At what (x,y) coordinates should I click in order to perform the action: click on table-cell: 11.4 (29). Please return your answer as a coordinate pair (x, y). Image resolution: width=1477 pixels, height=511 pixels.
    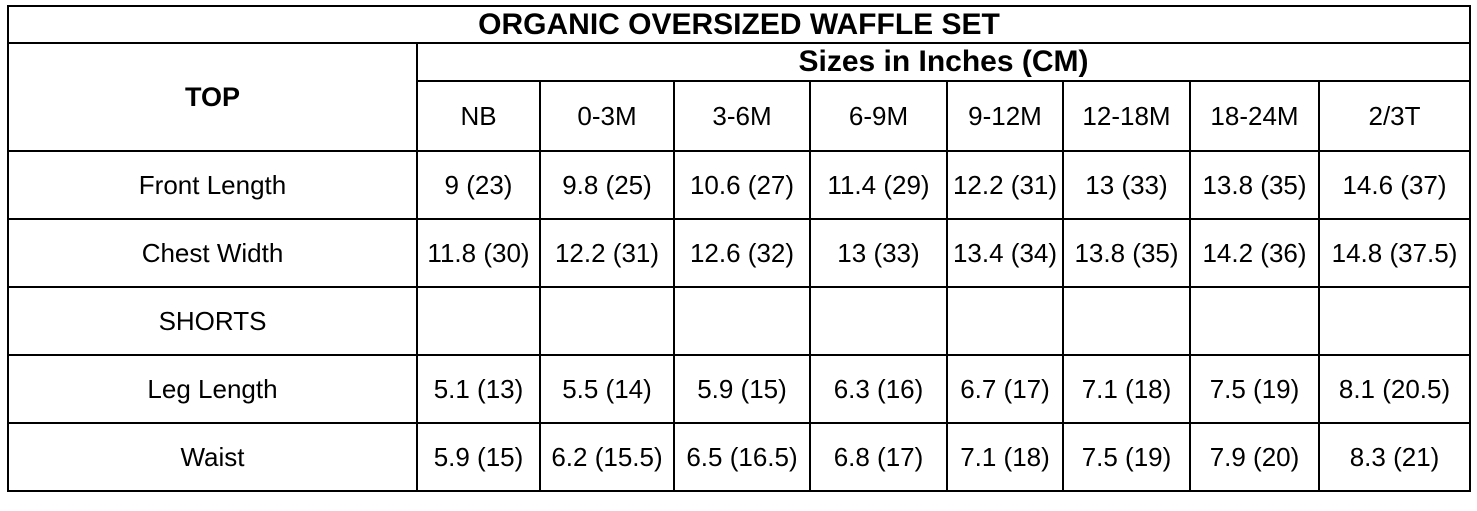
    Looking at the image, I should click on (878, 185).